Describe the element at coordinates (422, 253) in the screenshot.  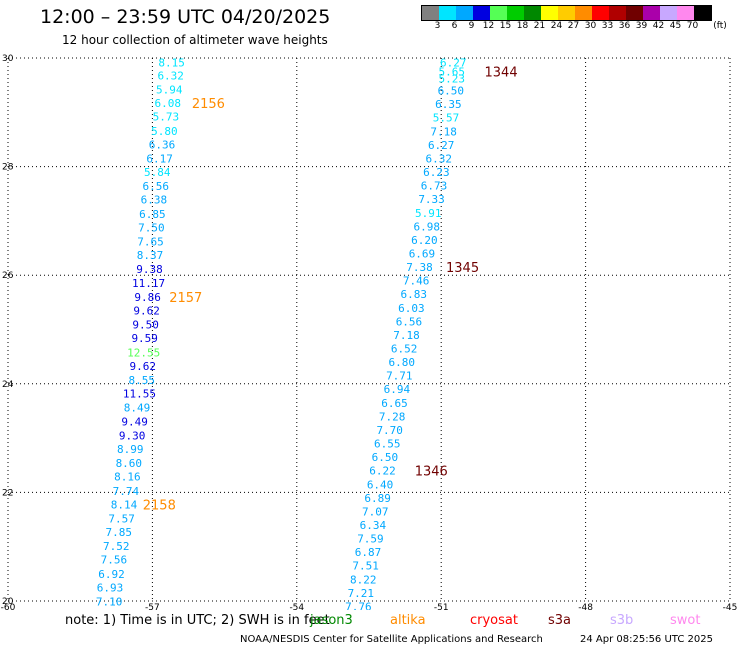
I see `wave-height-value: 6.69` at that location.